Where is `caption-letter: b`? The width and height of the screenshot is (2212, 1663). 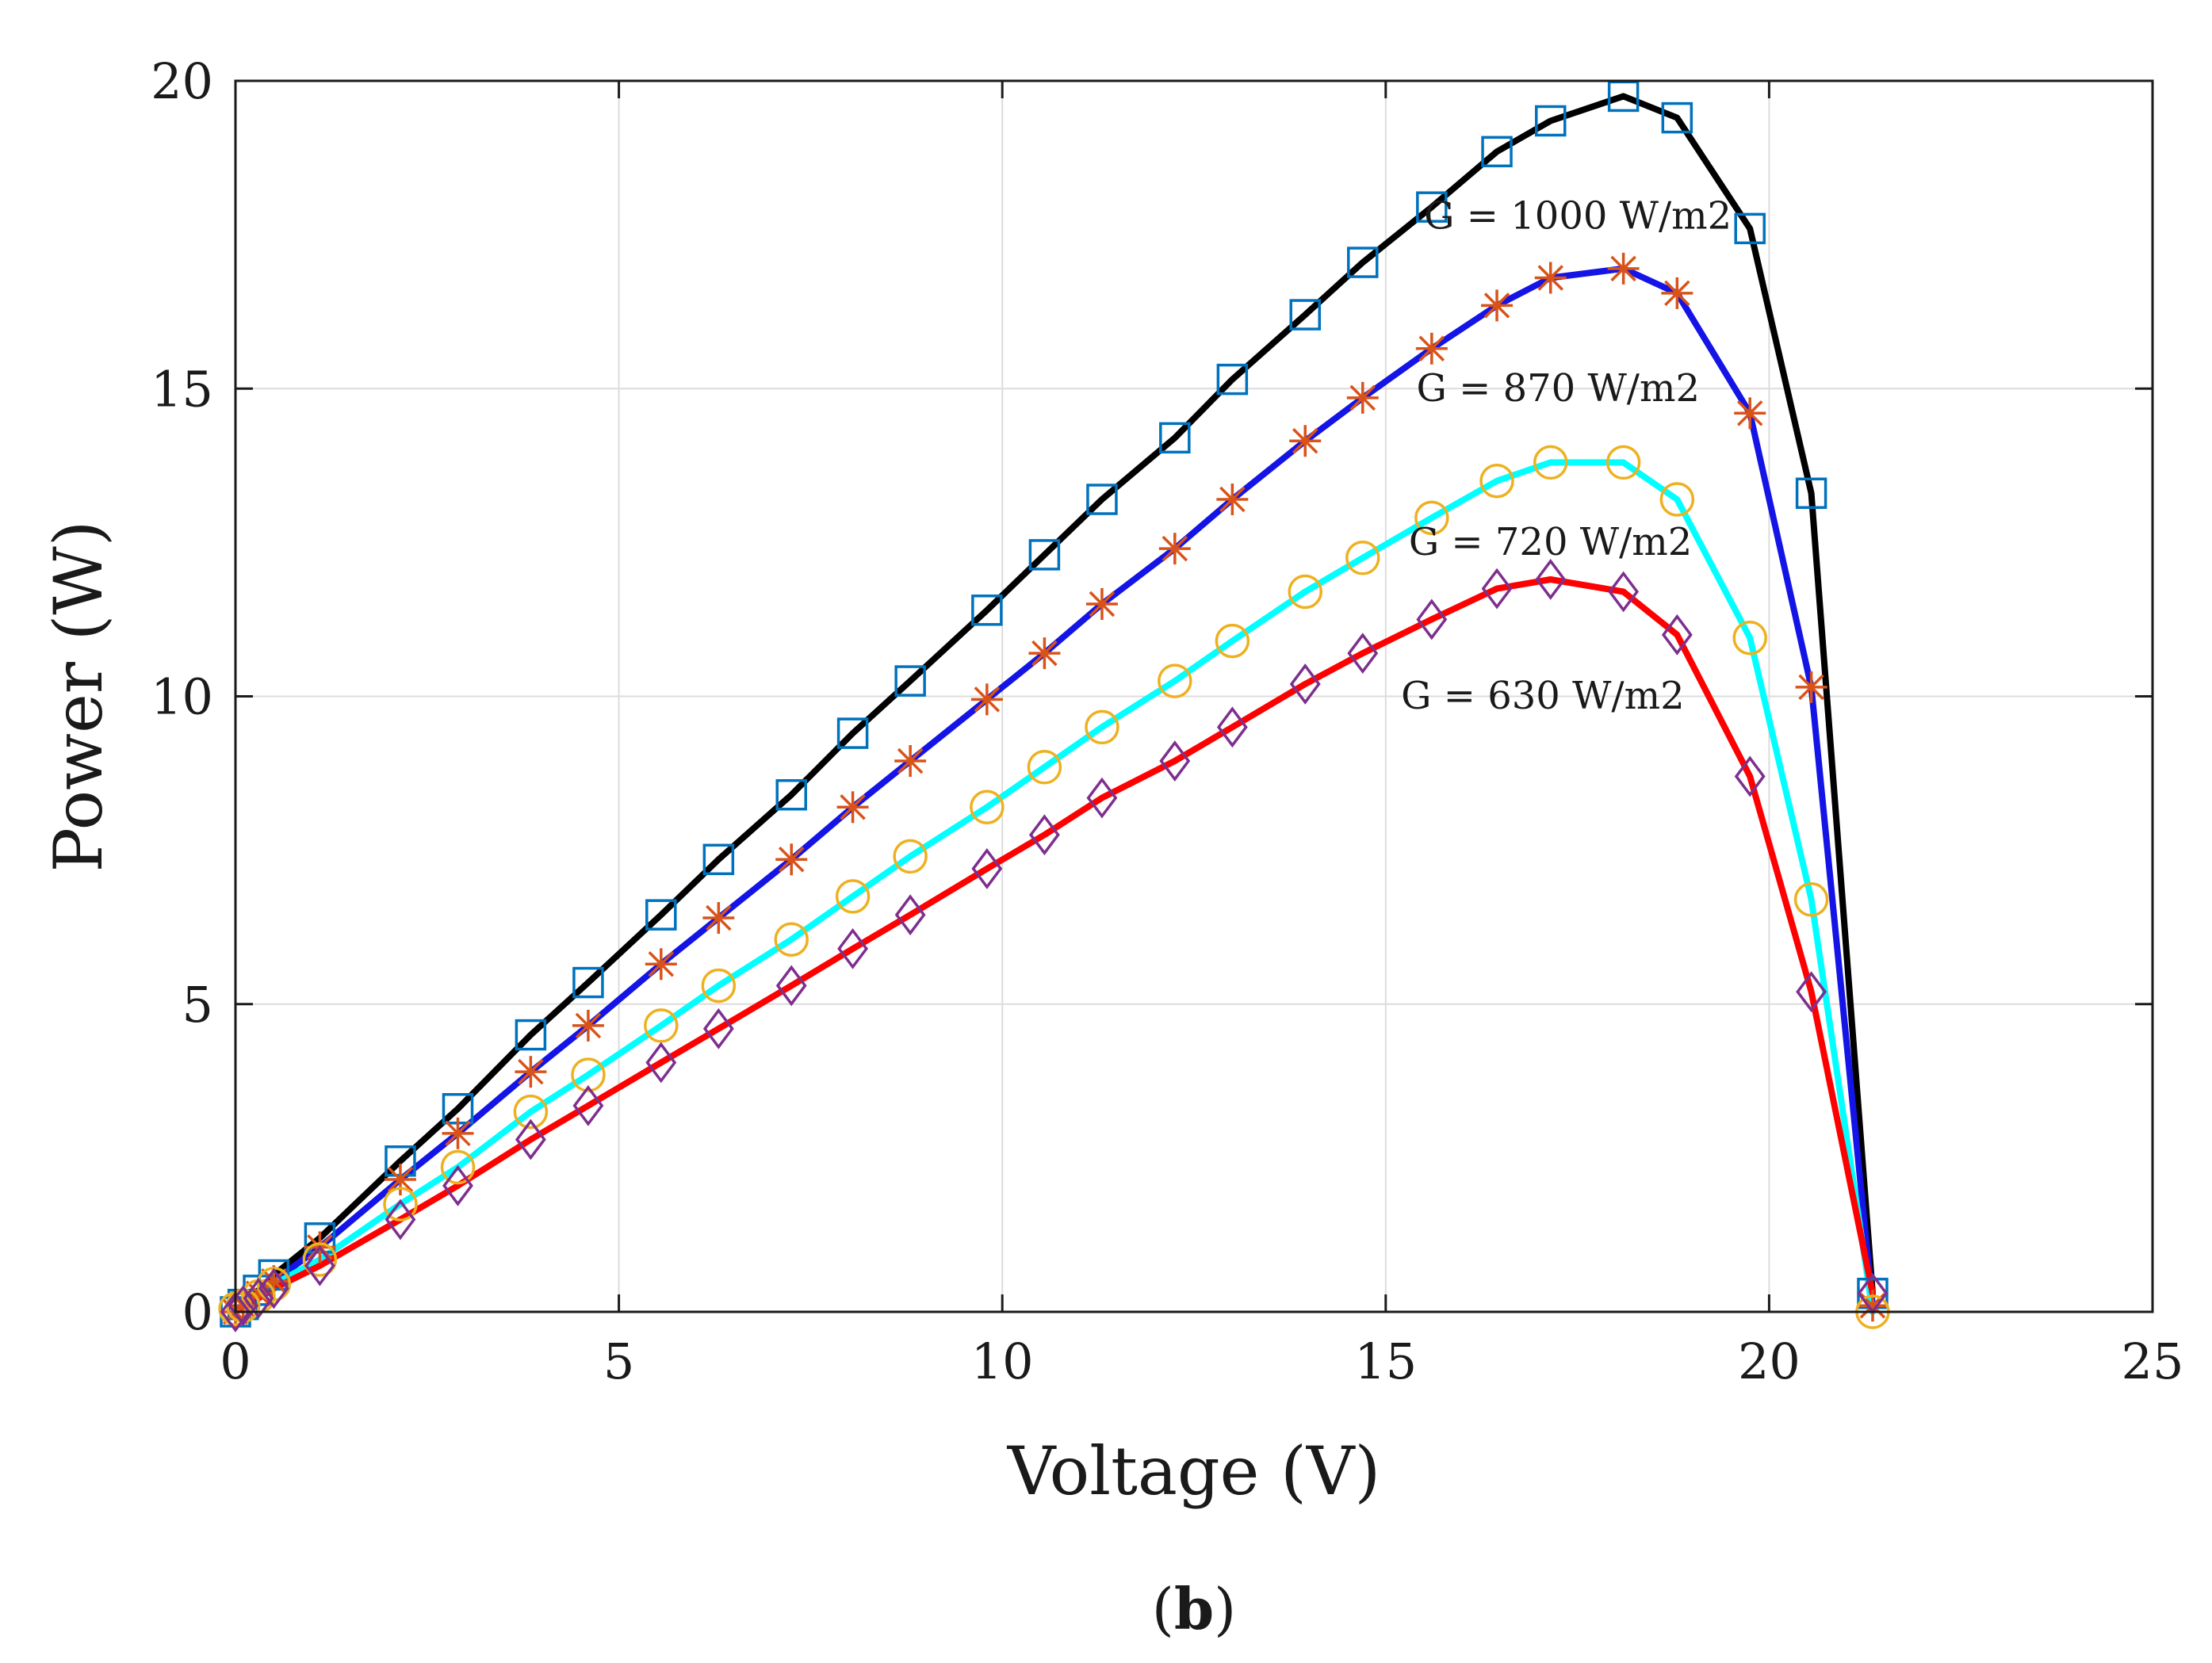 caption-letter: b is located at coordinates (1194, 1608).